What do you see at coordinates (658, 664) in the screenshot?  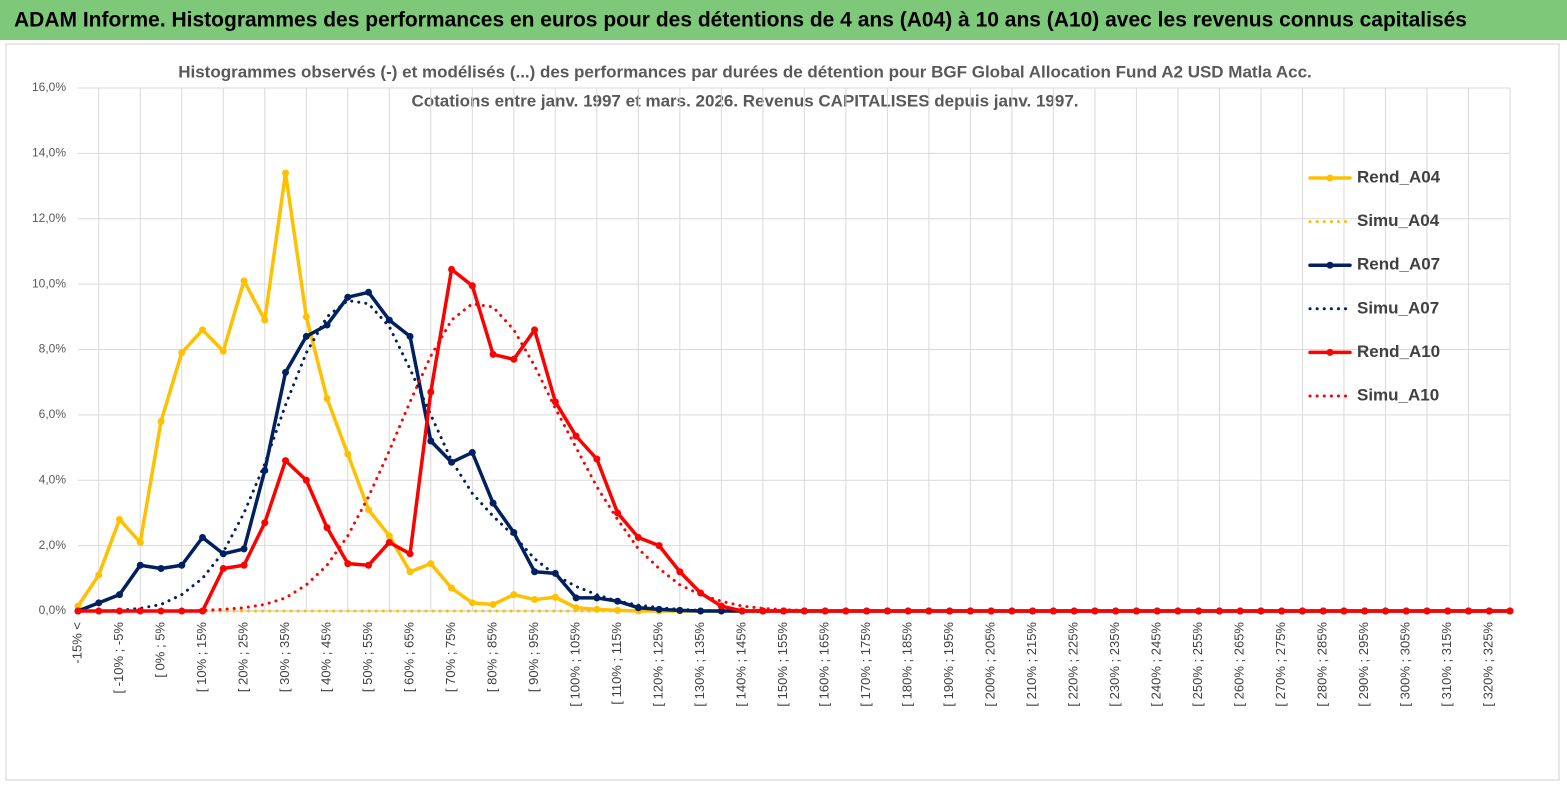 I see `x-tick-label: [ 120% ; 125%` at bounding box center [658, 664].